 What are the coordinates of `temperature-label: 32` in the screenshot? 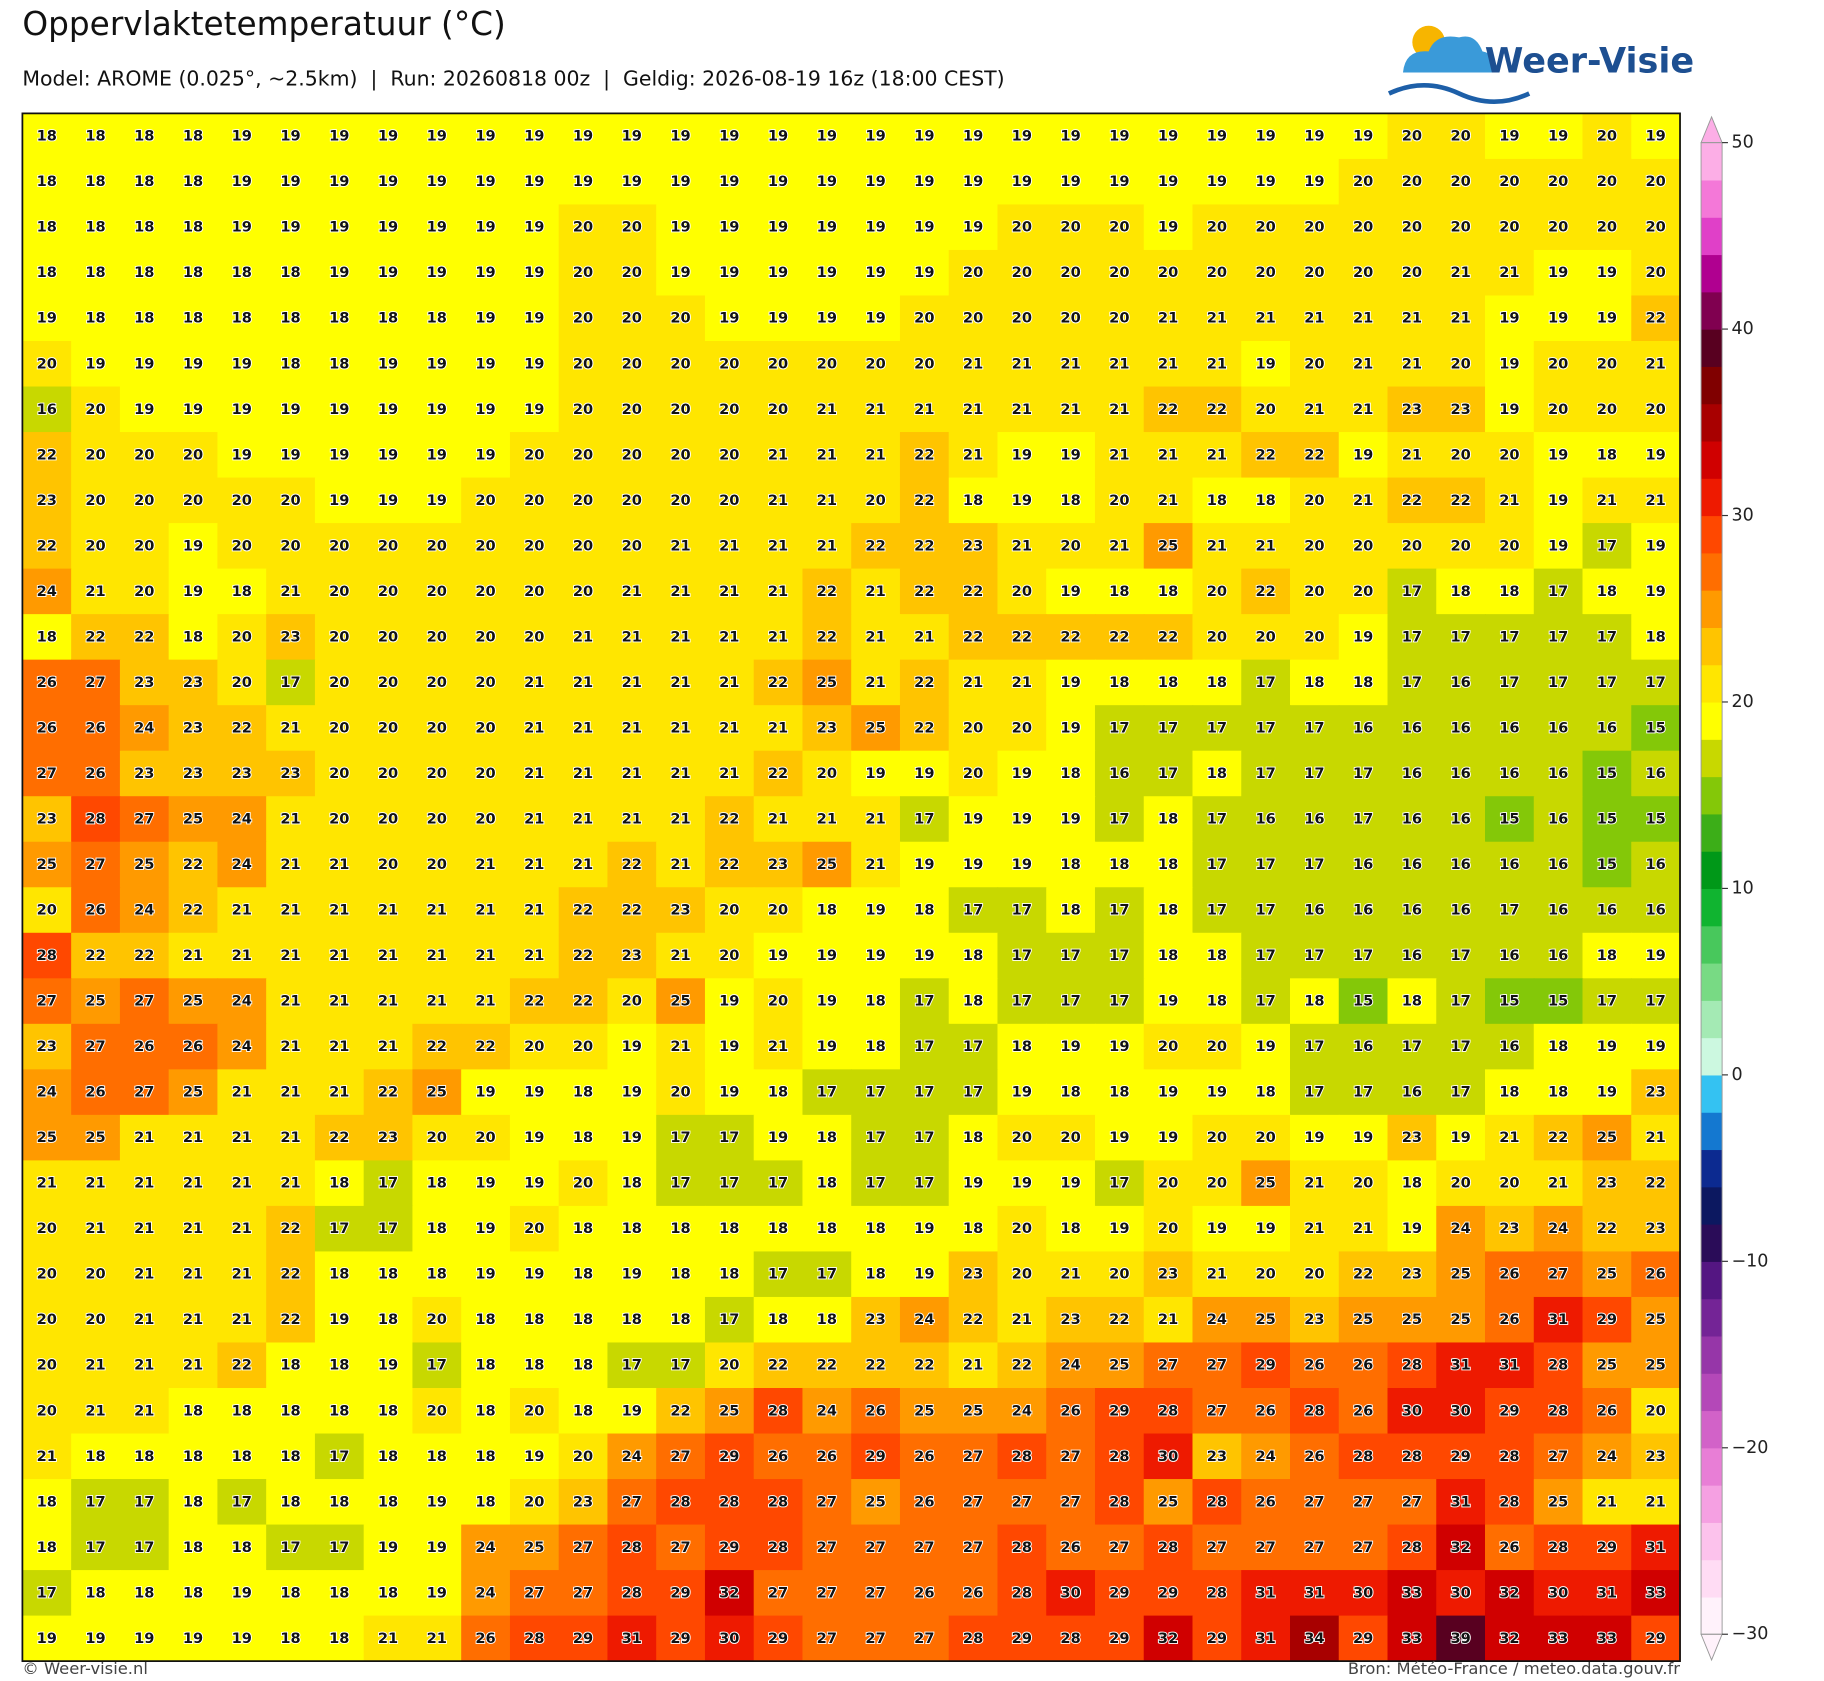 It's located at (1509, 1638).